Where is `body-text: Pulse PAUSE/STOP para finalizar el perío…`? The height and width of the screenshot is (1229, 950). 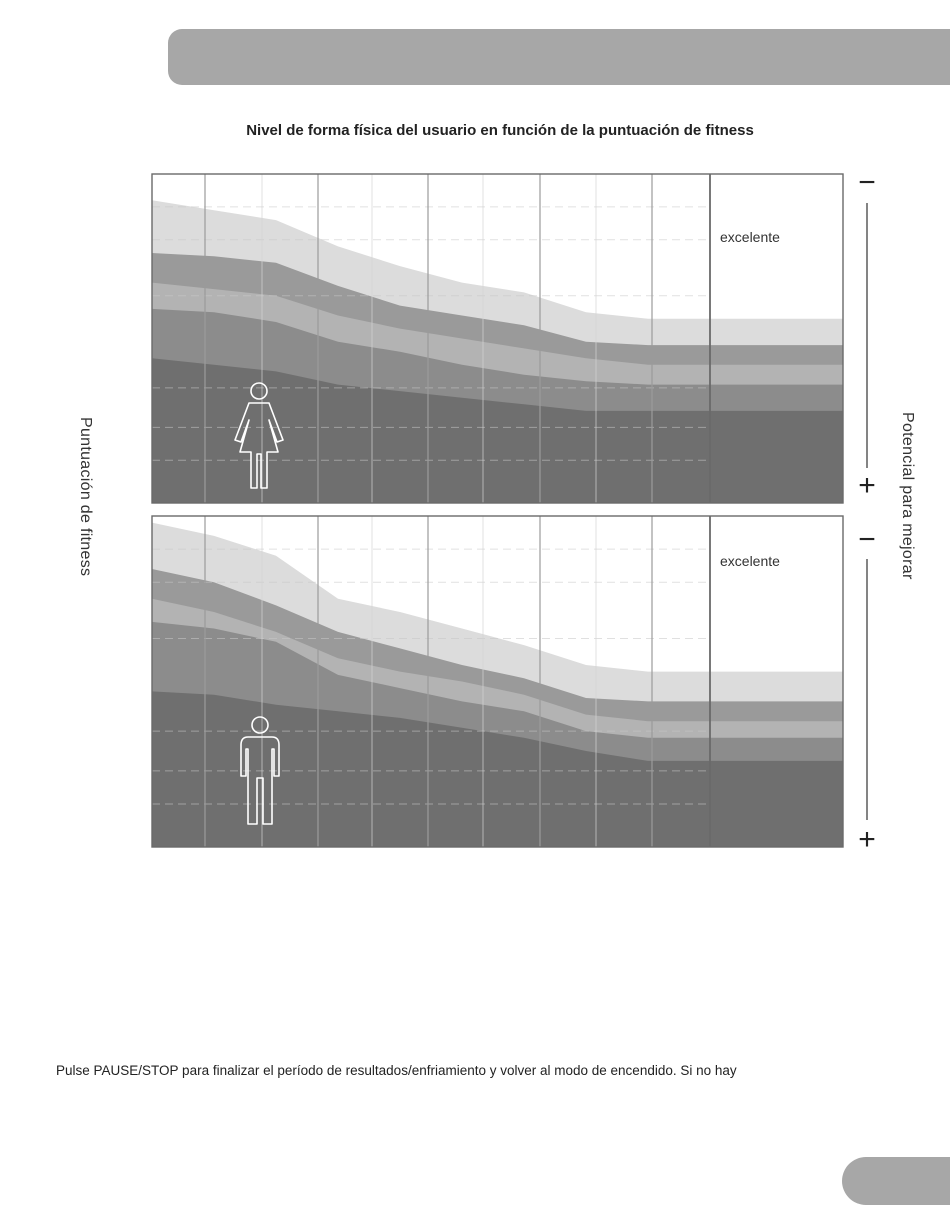 body-text: Pulse PAUSE/STOP para finalizar el perío… is located at coordinates (396, 1070).